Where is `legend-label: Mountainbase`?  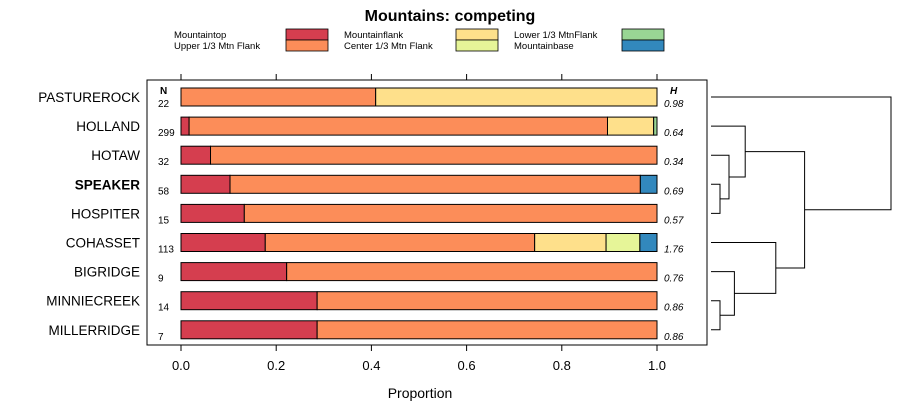
legend-label: Mountainbase is located at coordinates (544, 46).